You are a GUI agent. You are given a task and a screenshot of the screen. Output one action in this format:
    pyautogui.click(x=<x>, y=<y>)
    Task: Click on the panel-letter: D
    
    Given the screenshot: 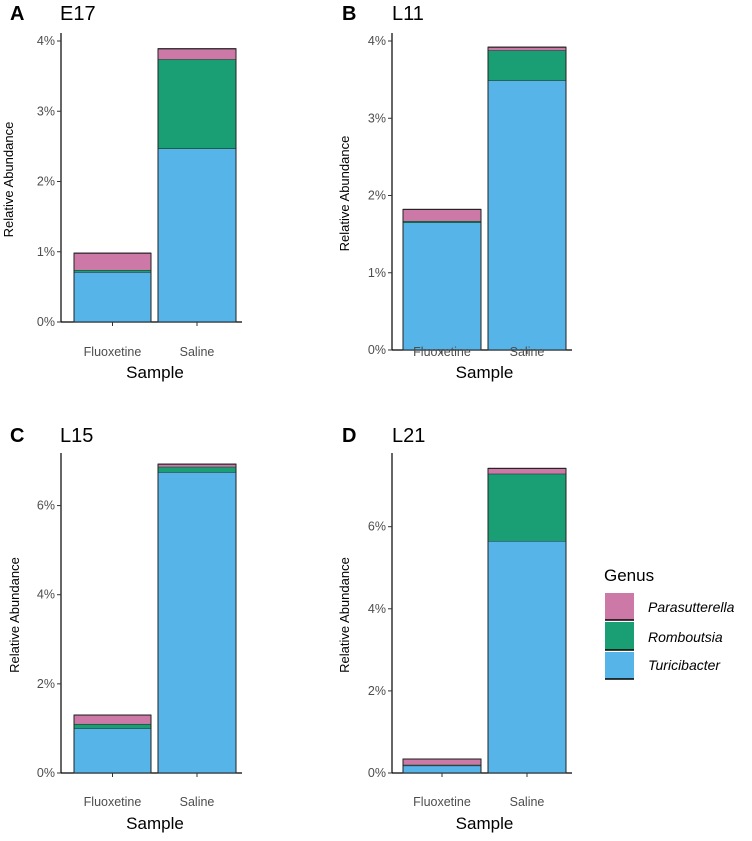 What is the action you would take?
    pyautogui.click(x=349, y=436)
    